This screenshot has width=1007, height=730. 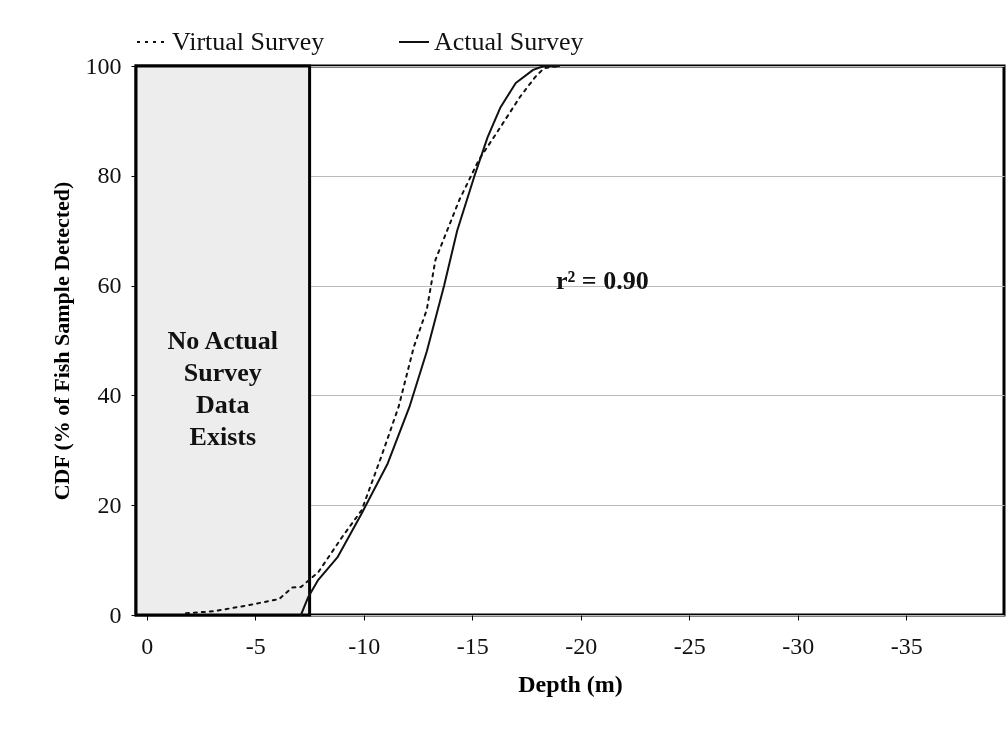 What do you see at coordinates (472, 645) in the screenshot?
I see `x-tick-label: -15` at bounding box center [472, 645].